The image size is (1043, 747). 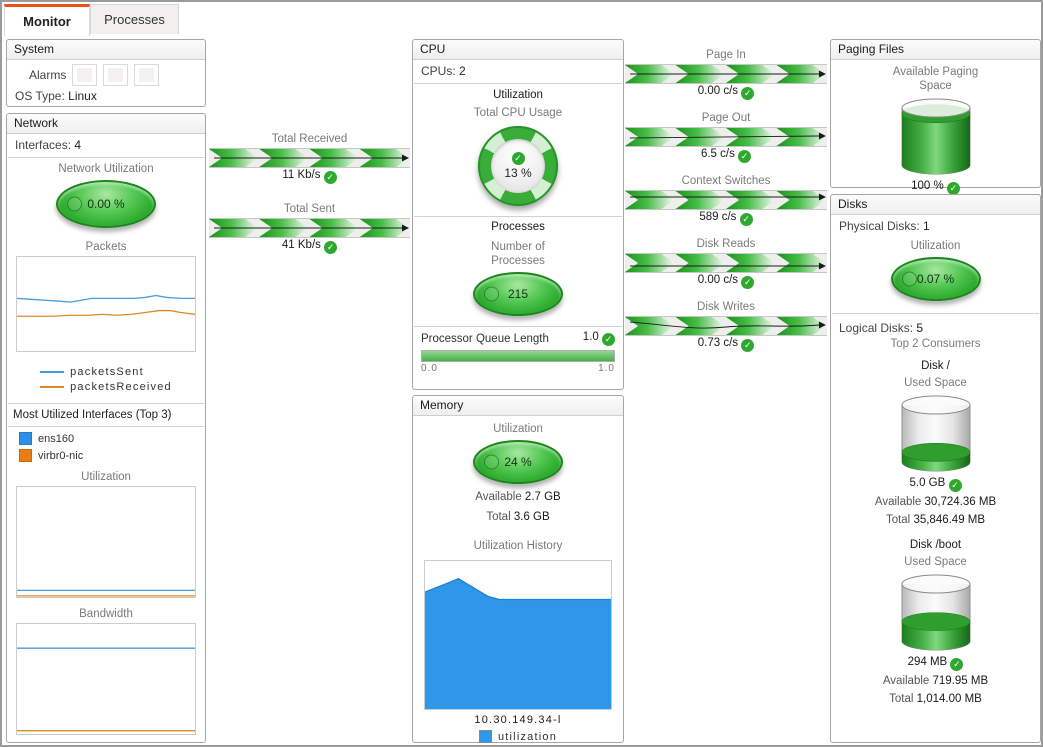 What do you see at coordinates (935, 433) in the screenshot?
I see `disk-root-cylinder-gauge` at bounding box center [935, 433].